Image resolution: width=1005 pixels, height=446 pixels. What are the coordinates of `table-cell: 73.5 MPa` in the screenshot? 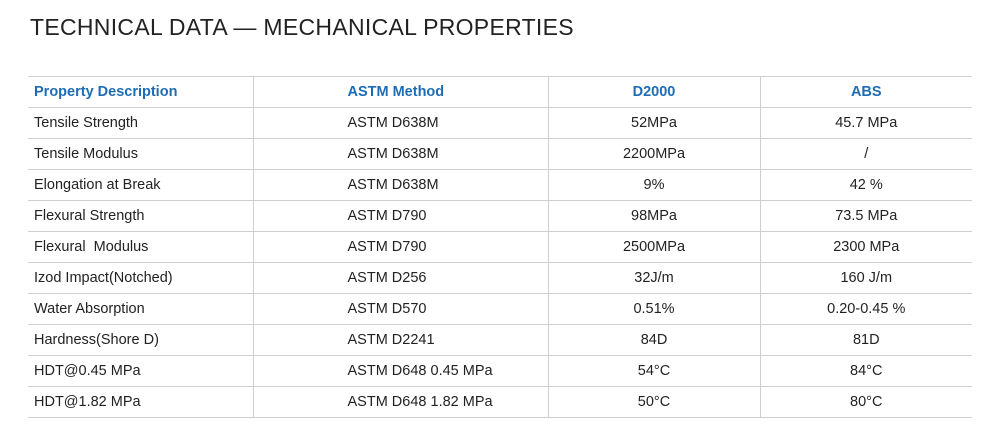 It's located at (865, 216).